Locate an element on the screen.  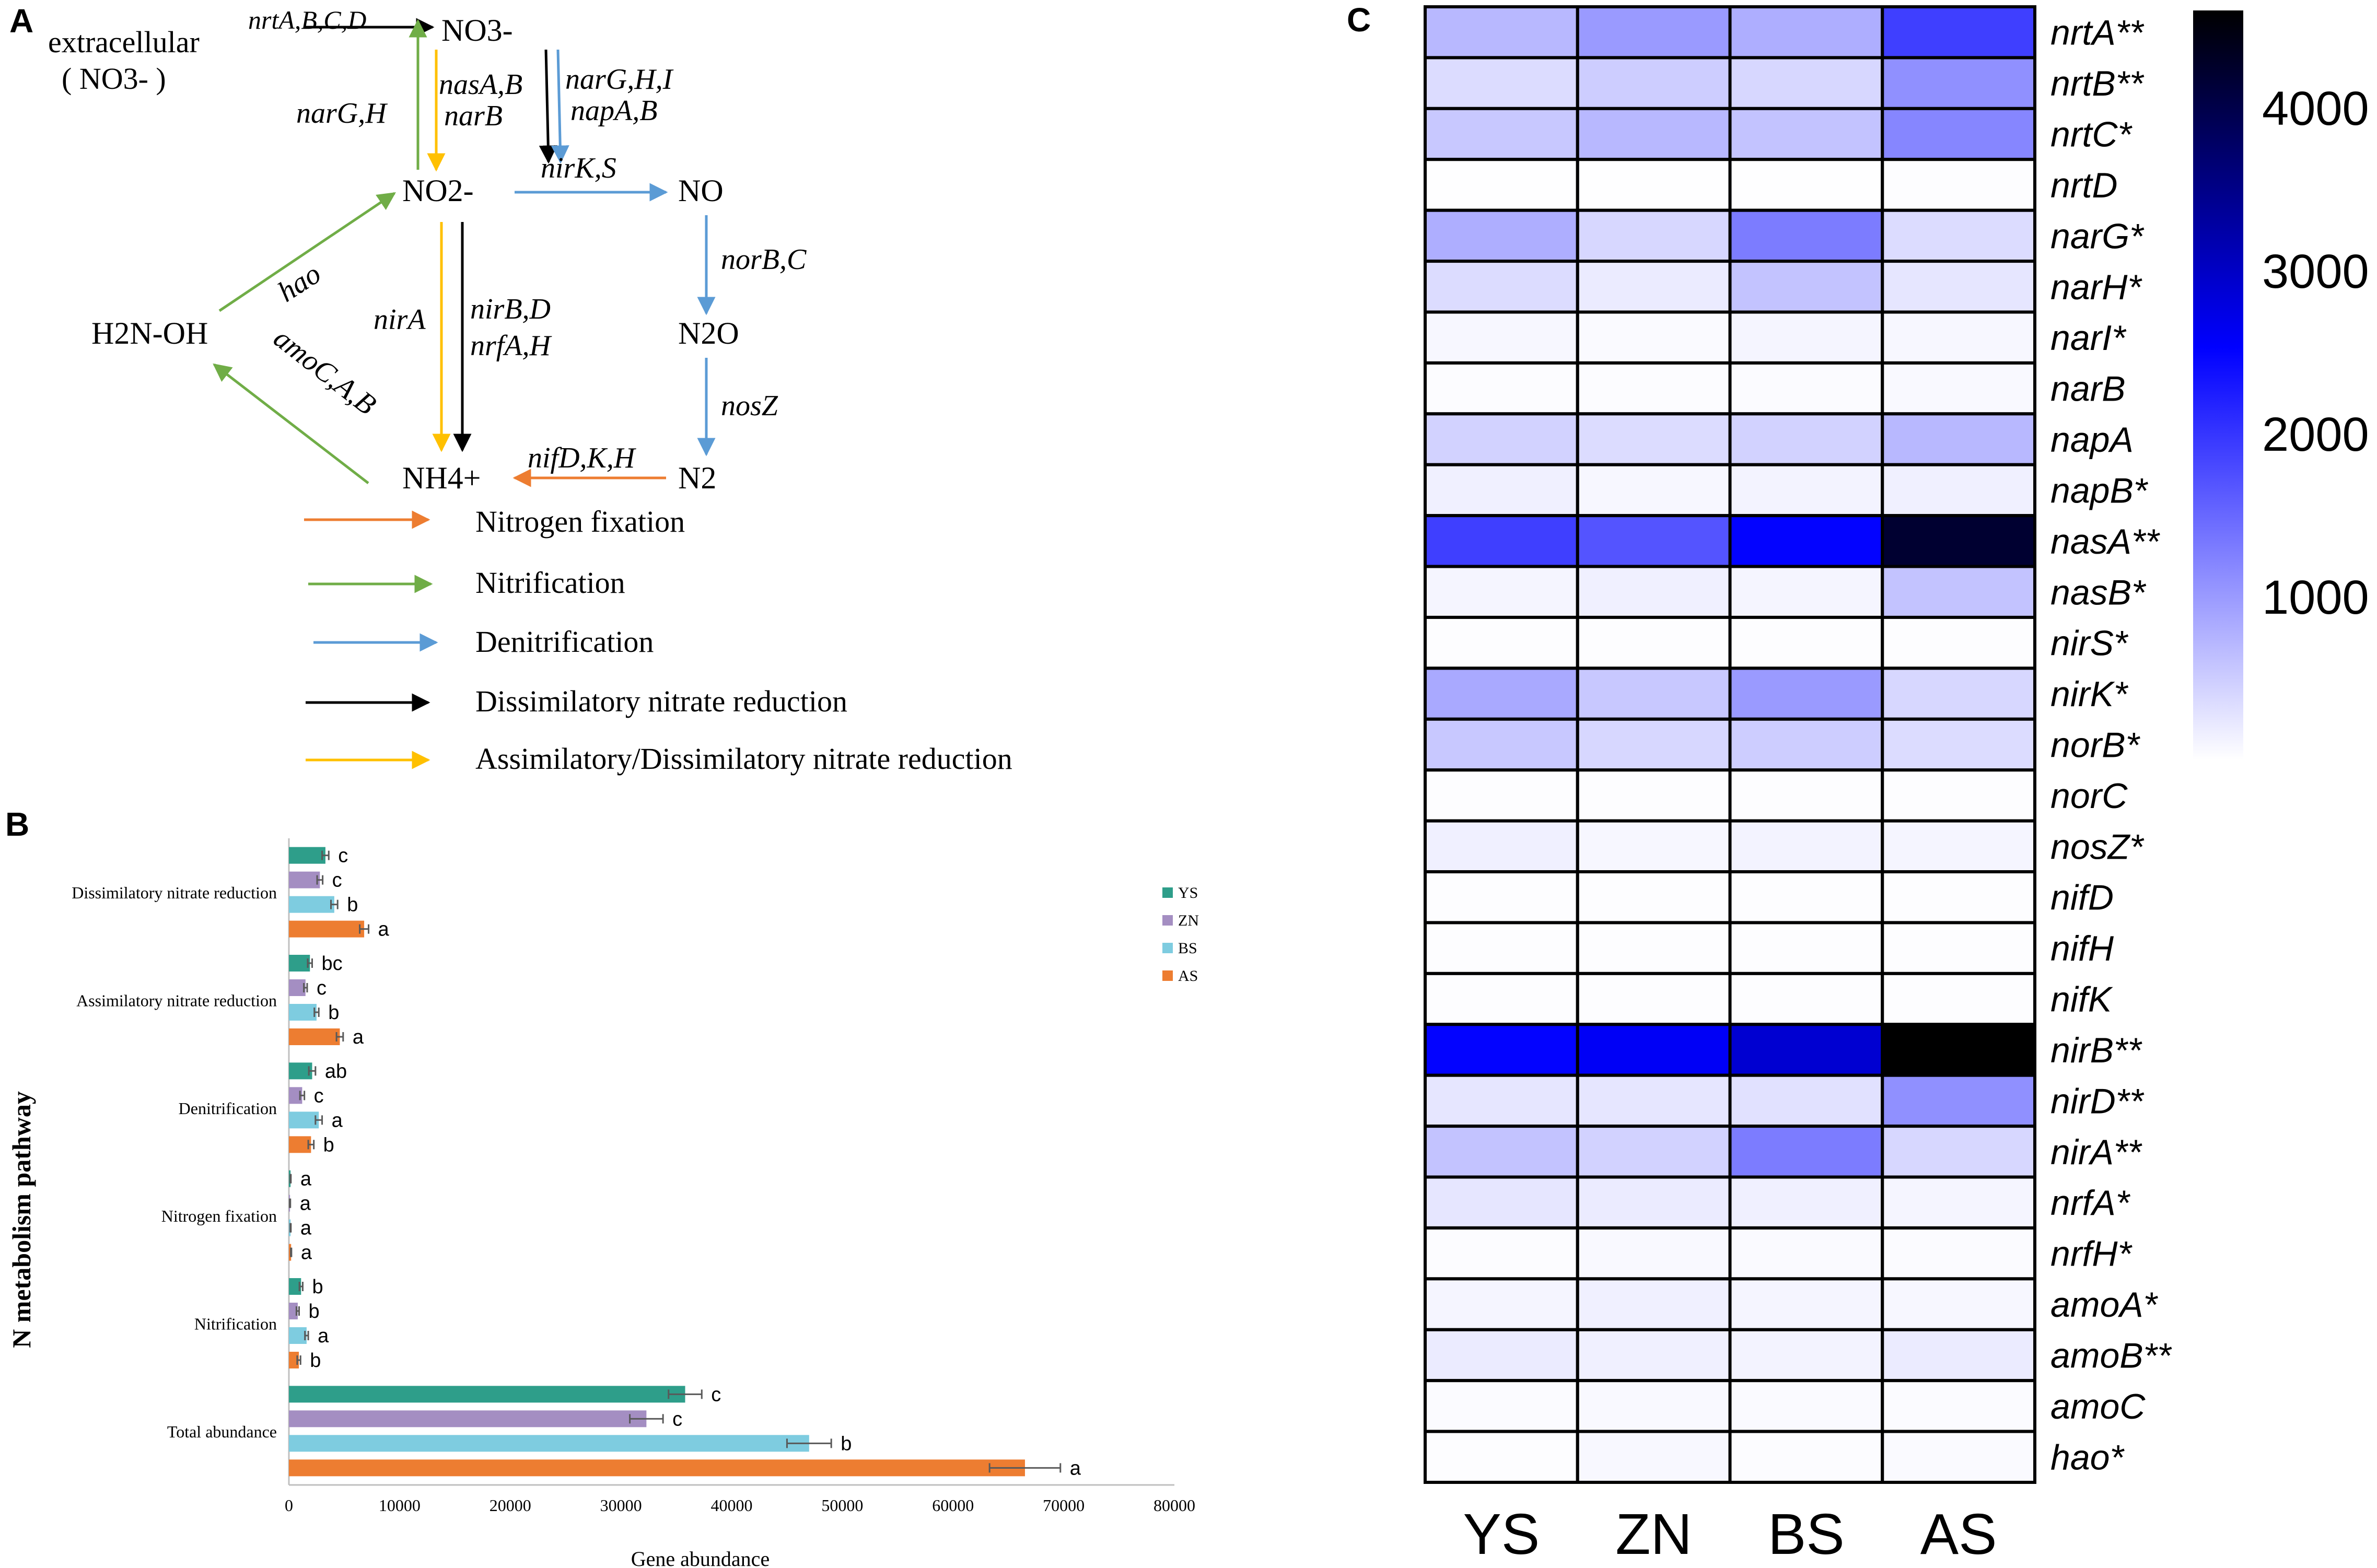
x-tick-label: 0 is located at coordinates (289, 1505).